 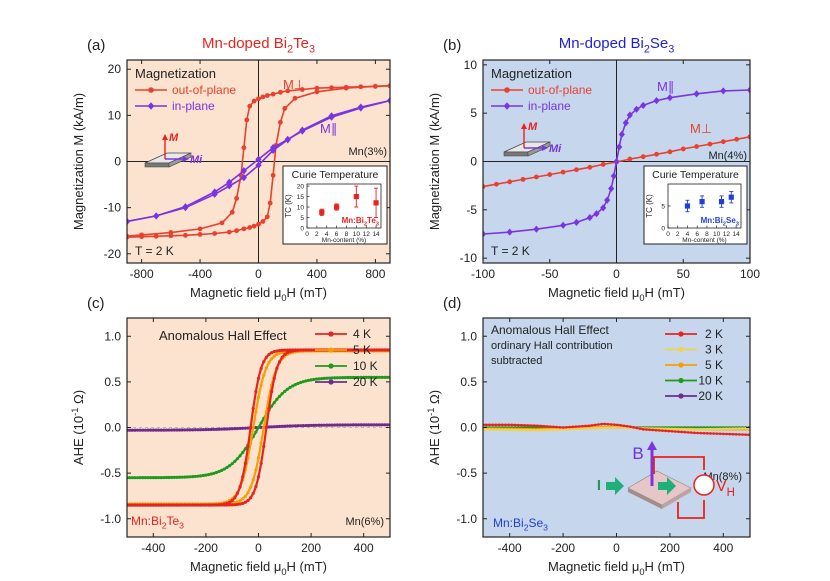 I want to click on legend-label: 20 K, so click(x=365, y=382).